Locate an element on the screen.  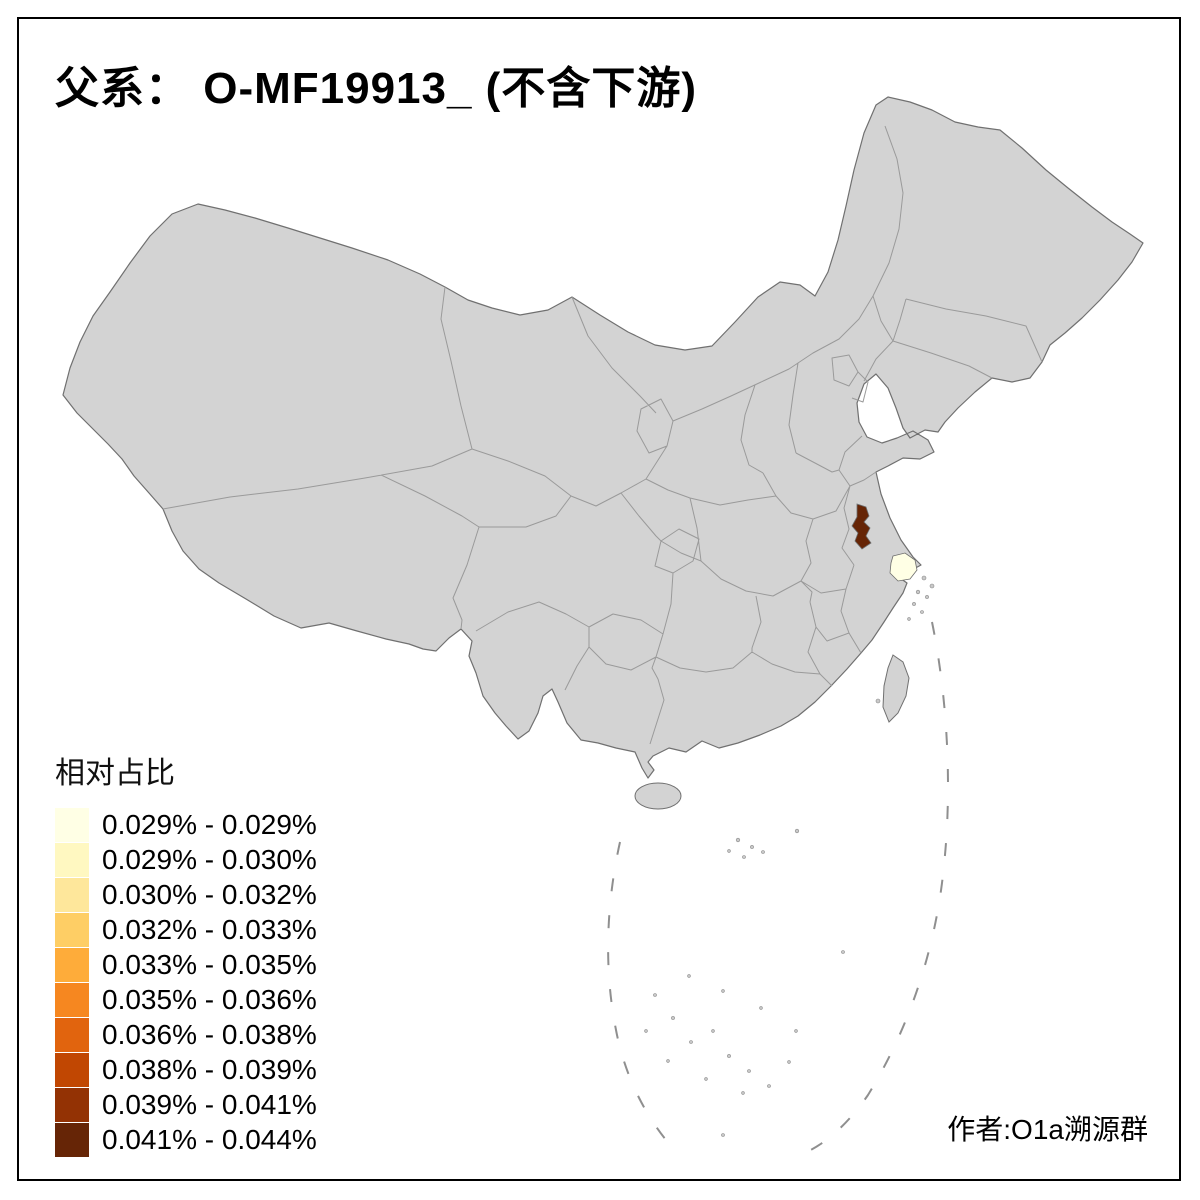
nine-dash-line-east is located at coordinates (875, 888).